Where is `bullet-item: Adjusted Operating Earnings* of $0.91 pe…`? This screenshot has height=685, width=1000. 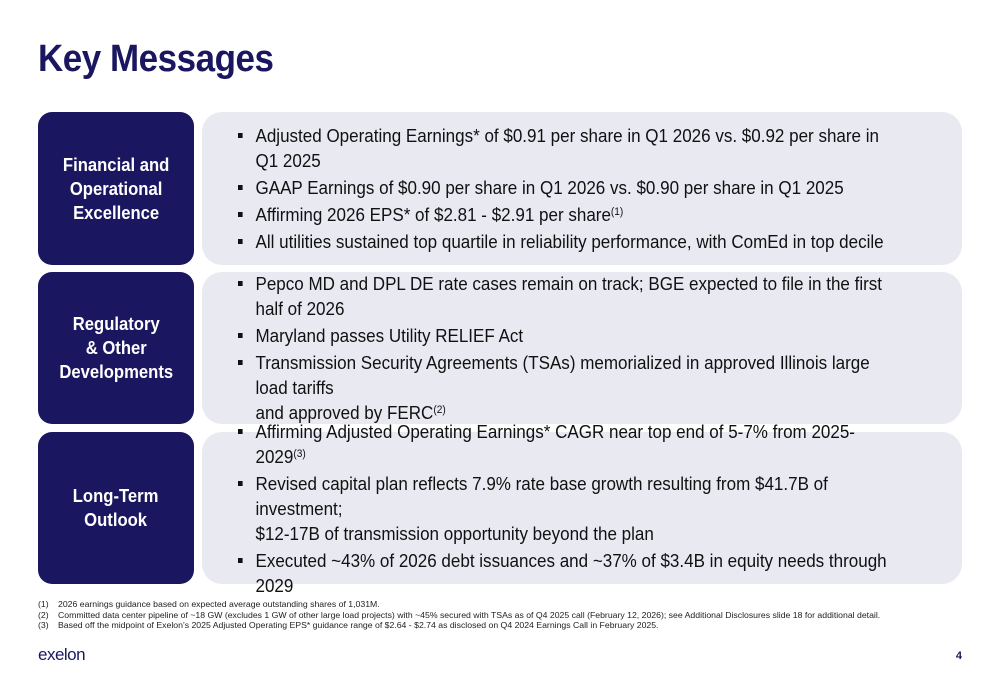 bullet-item: Adjusted Operating Earnings* of $0.91 pe… is located at coordinates (571, 148).